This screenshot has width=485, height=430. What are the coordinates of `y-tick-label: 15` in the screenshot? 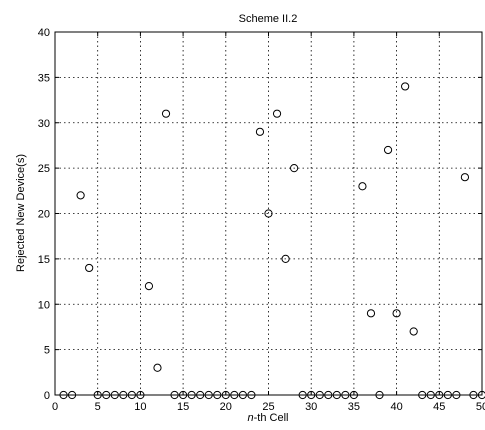 It's located at (44, 260).